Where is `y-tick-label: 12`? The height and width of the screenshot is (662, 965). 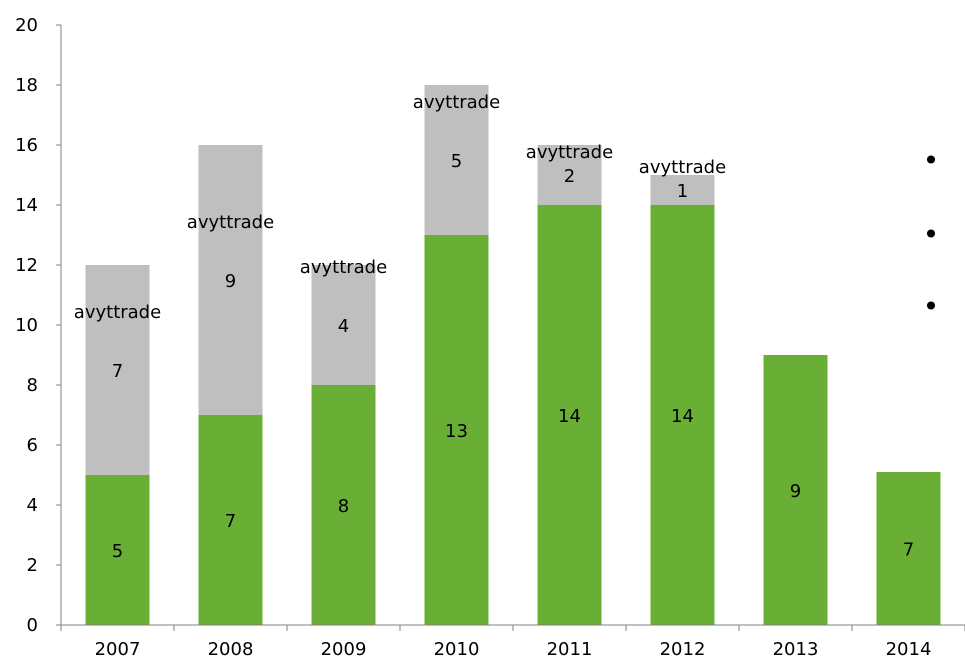 y-tick-label: 12 is located at coordinates (26, 265).